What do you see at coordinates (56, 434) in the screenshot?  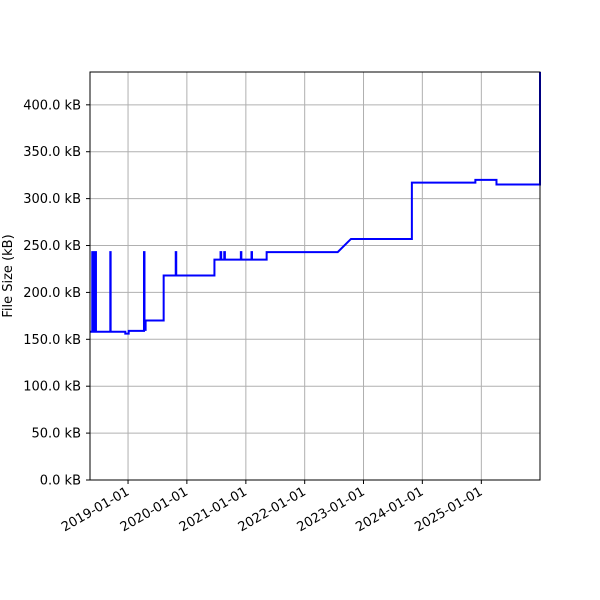 I see `y-tick-label: 50.0 kB` at bounding box center [56, 434].